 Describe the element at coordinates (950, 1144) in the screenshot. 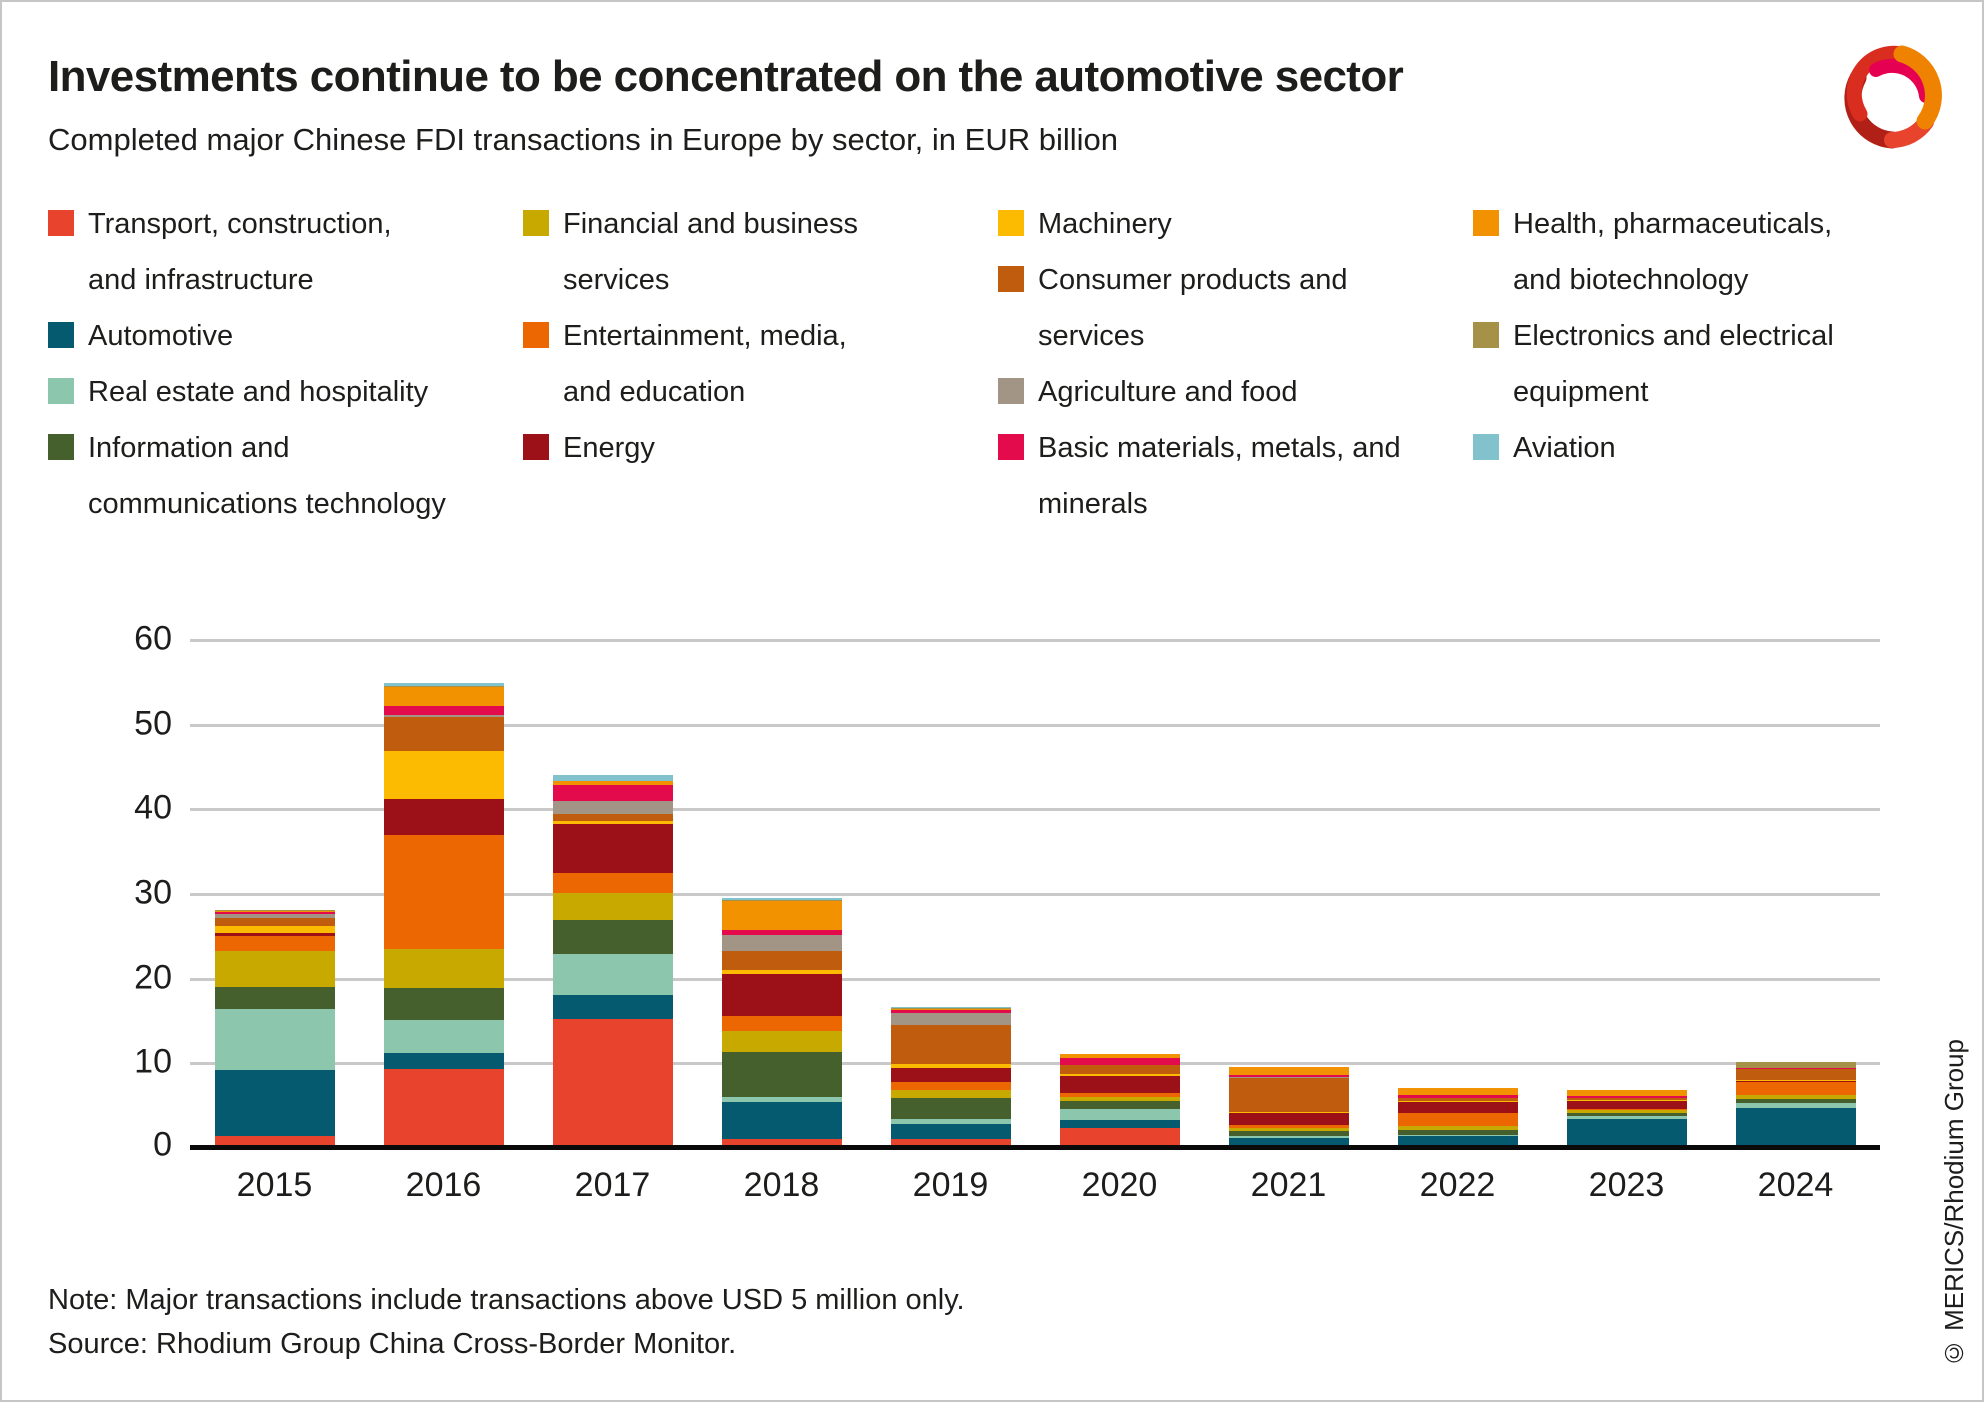

I see `bar-segment-transport` at that location.